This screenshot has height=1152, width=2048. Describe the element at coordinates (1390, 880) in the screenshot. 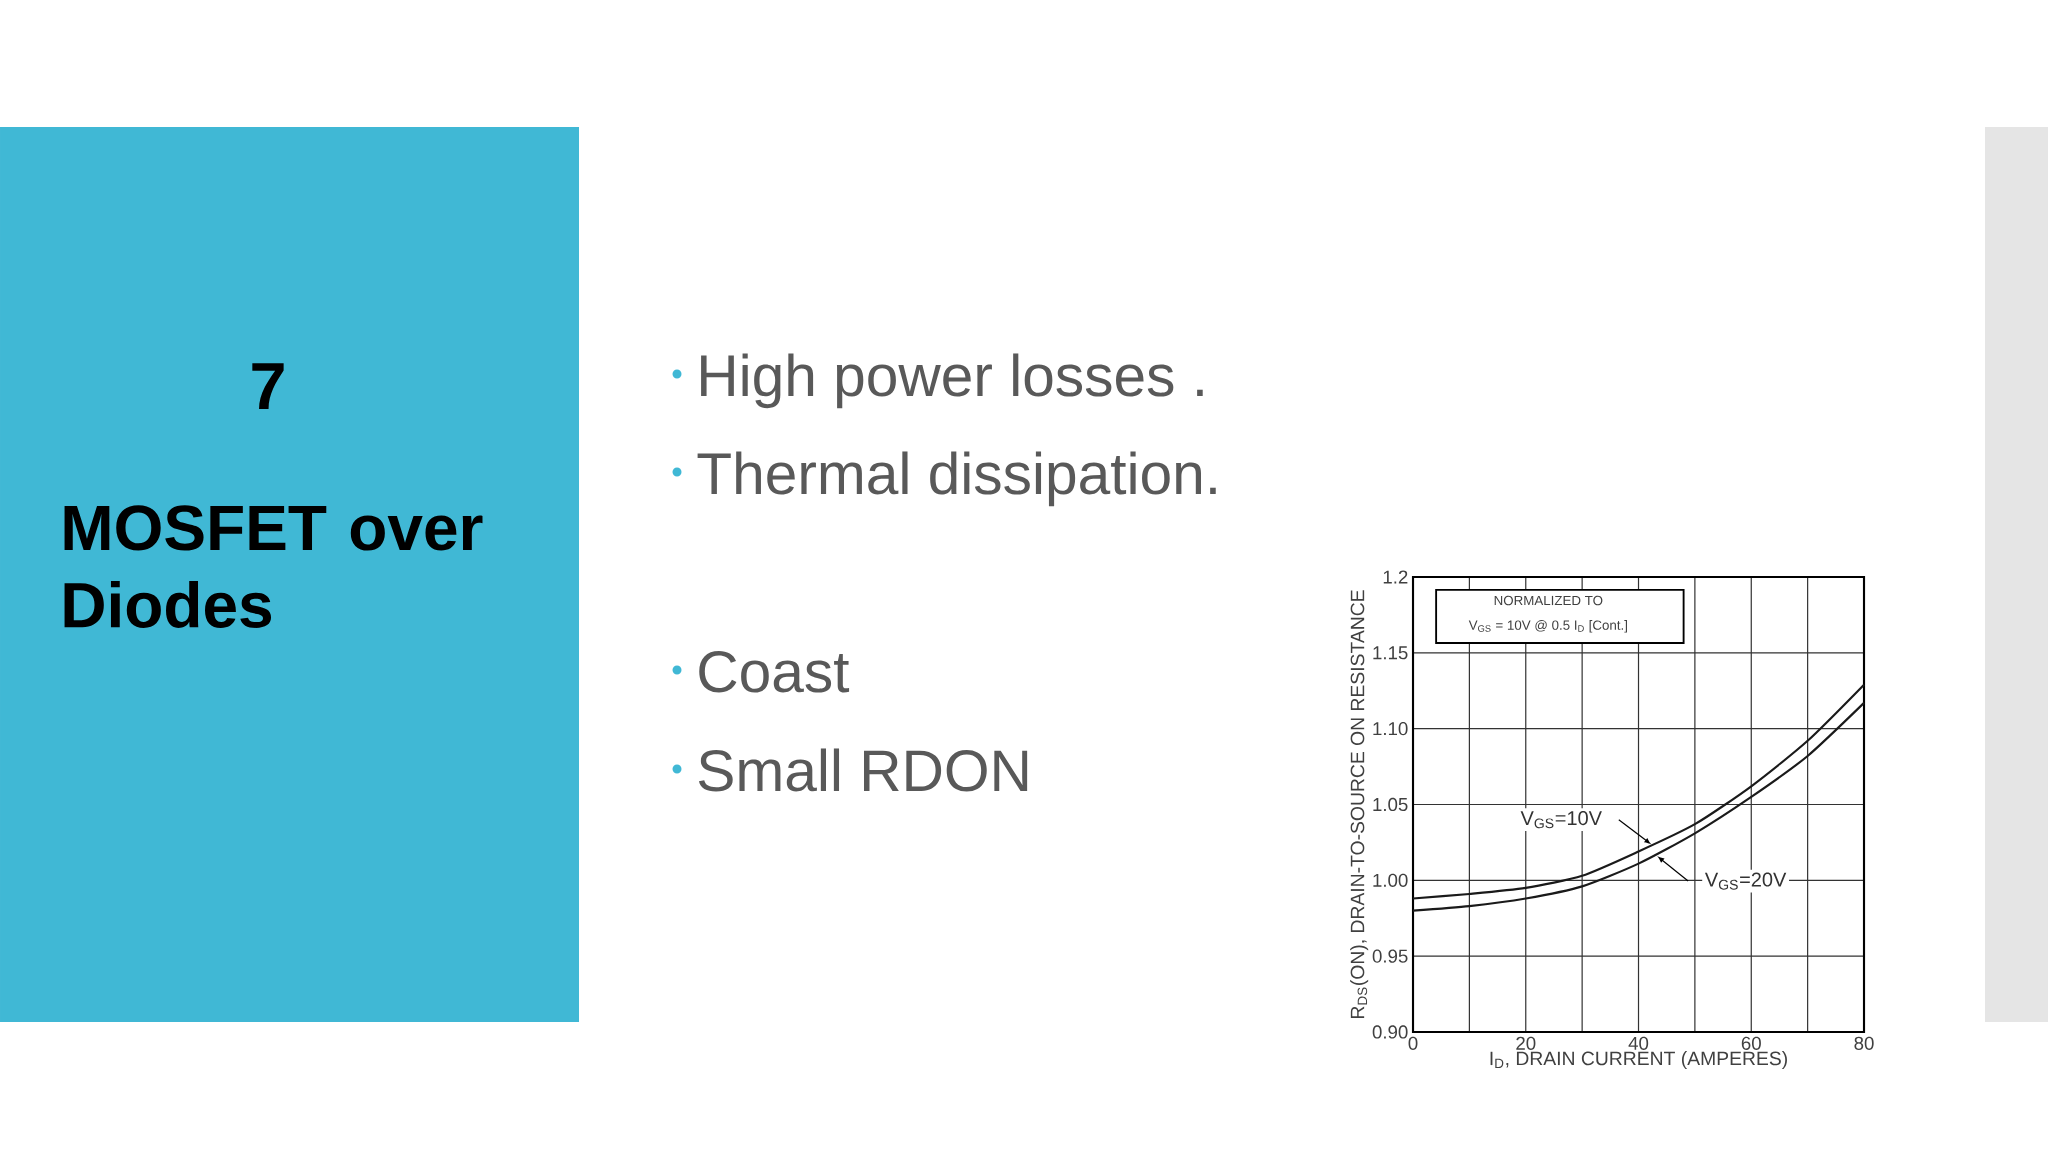

I see `y-tick-label: 1.00` at that location.